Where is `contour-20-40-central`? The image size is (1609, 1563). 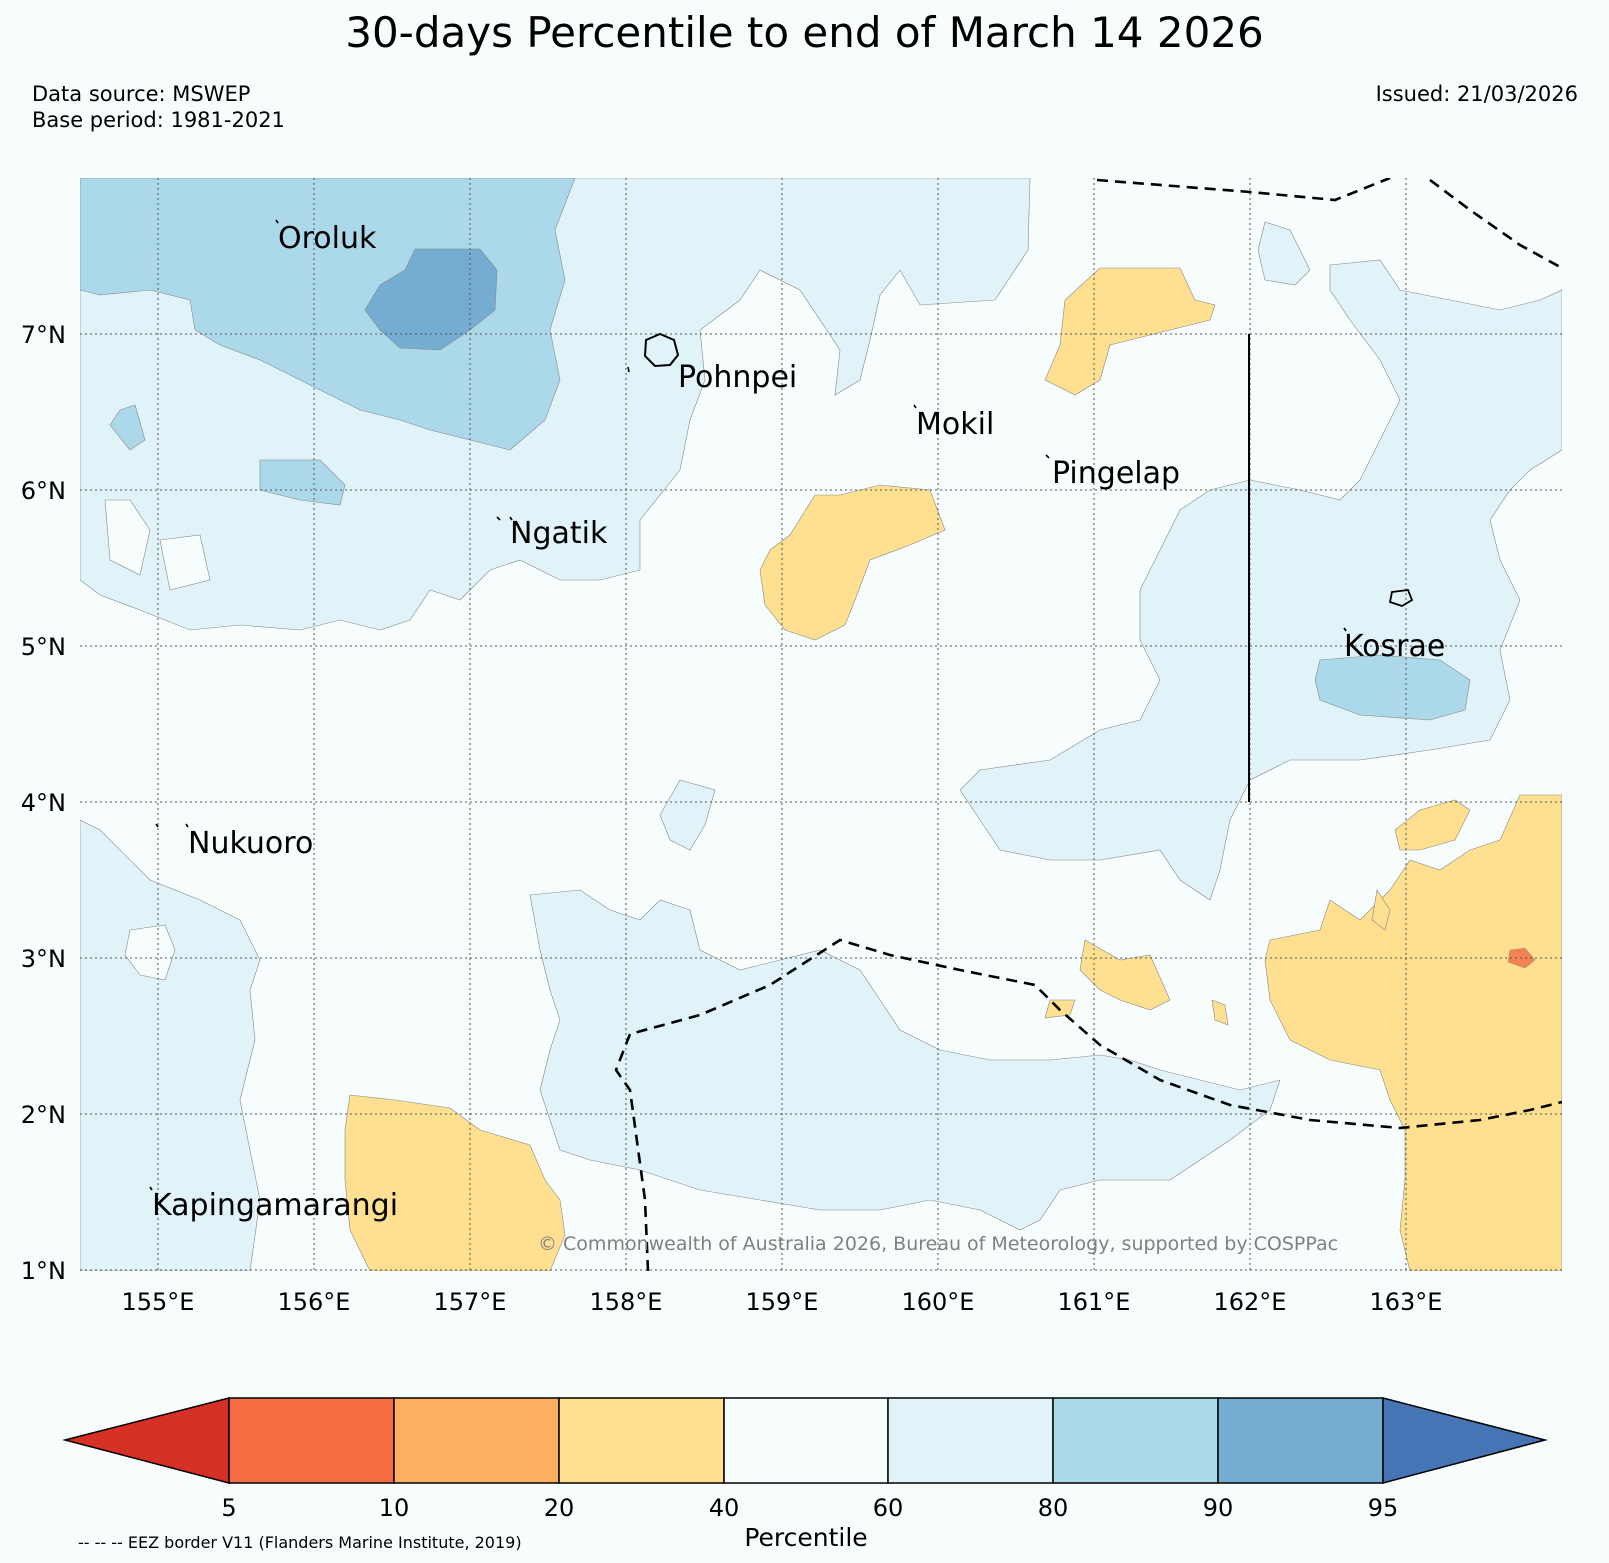
contour-20-40-central is located at coordinates (852, 562).